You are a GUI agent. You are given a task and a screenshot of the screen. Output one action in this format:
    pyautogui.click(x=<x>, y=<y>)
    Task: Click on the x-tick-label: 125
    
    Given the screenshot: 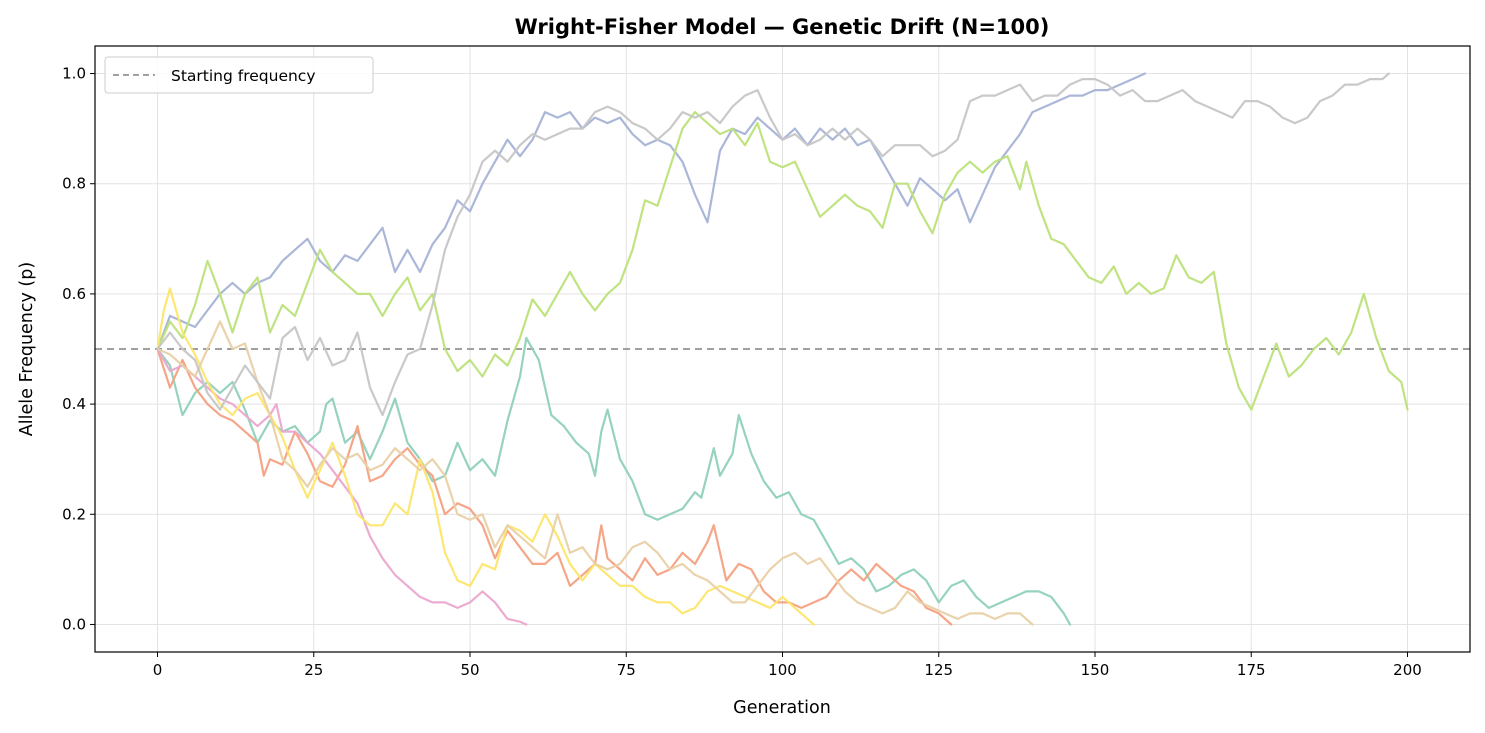 What is the action you would take?
    pyautogui.click(x=938, y=670)
    